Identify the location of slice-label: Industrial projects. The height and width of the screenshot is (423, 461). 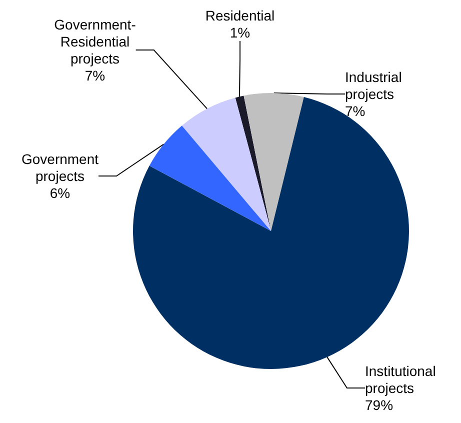
(373, 85).